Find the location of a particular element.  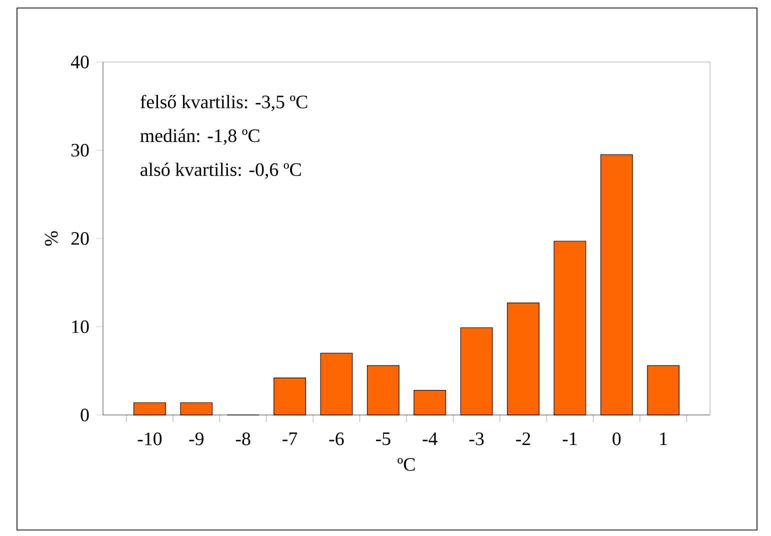

y-tick-label: 20 is located at coordinates (80, 238).